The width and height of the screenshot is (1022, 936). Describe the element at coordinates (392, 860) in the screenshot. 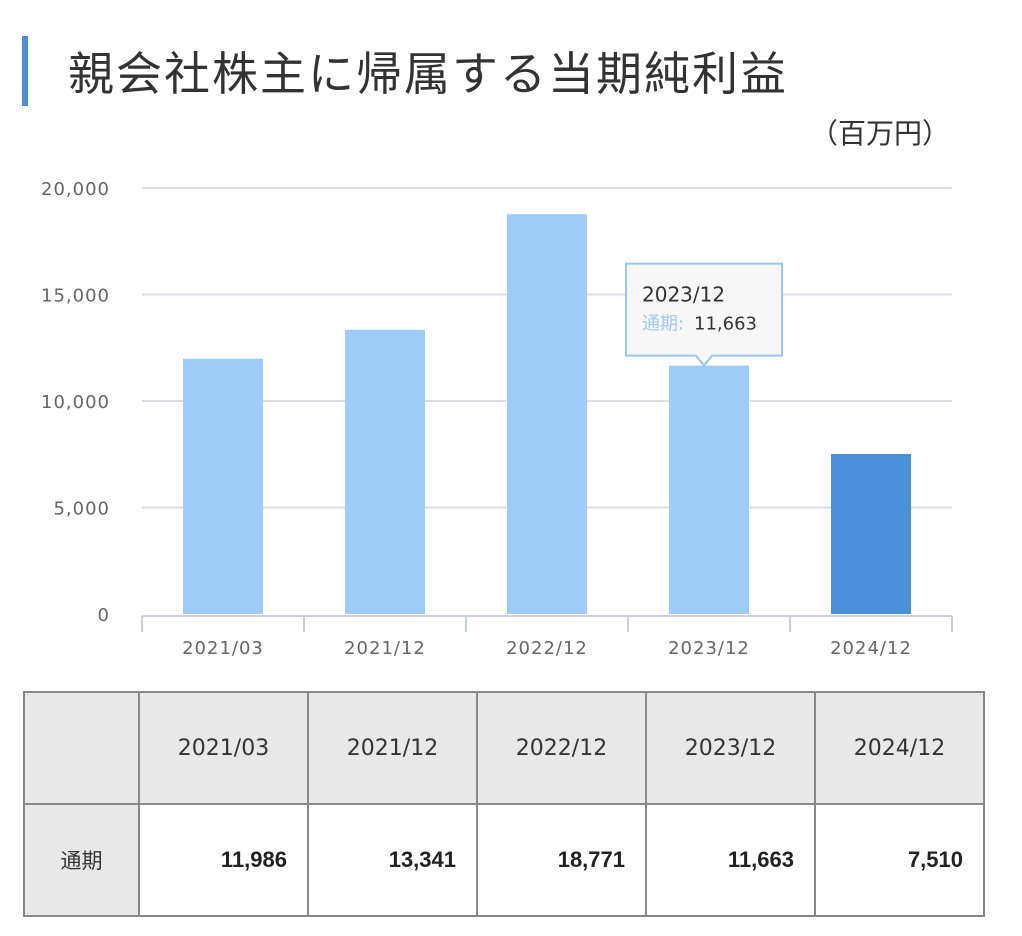

I see `table-cell: 13,341` at that location.